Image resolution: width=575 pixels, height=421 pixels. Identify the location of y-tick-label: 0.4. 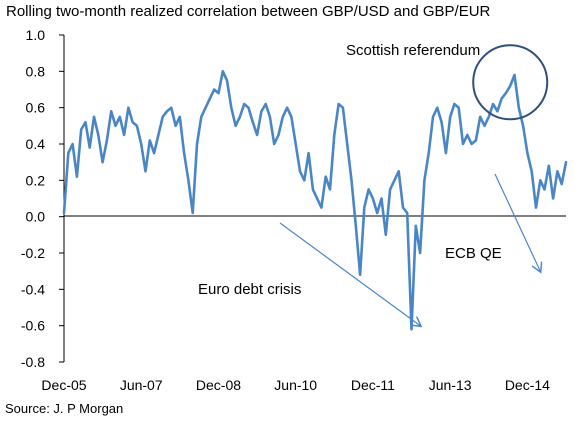
(36, 144).